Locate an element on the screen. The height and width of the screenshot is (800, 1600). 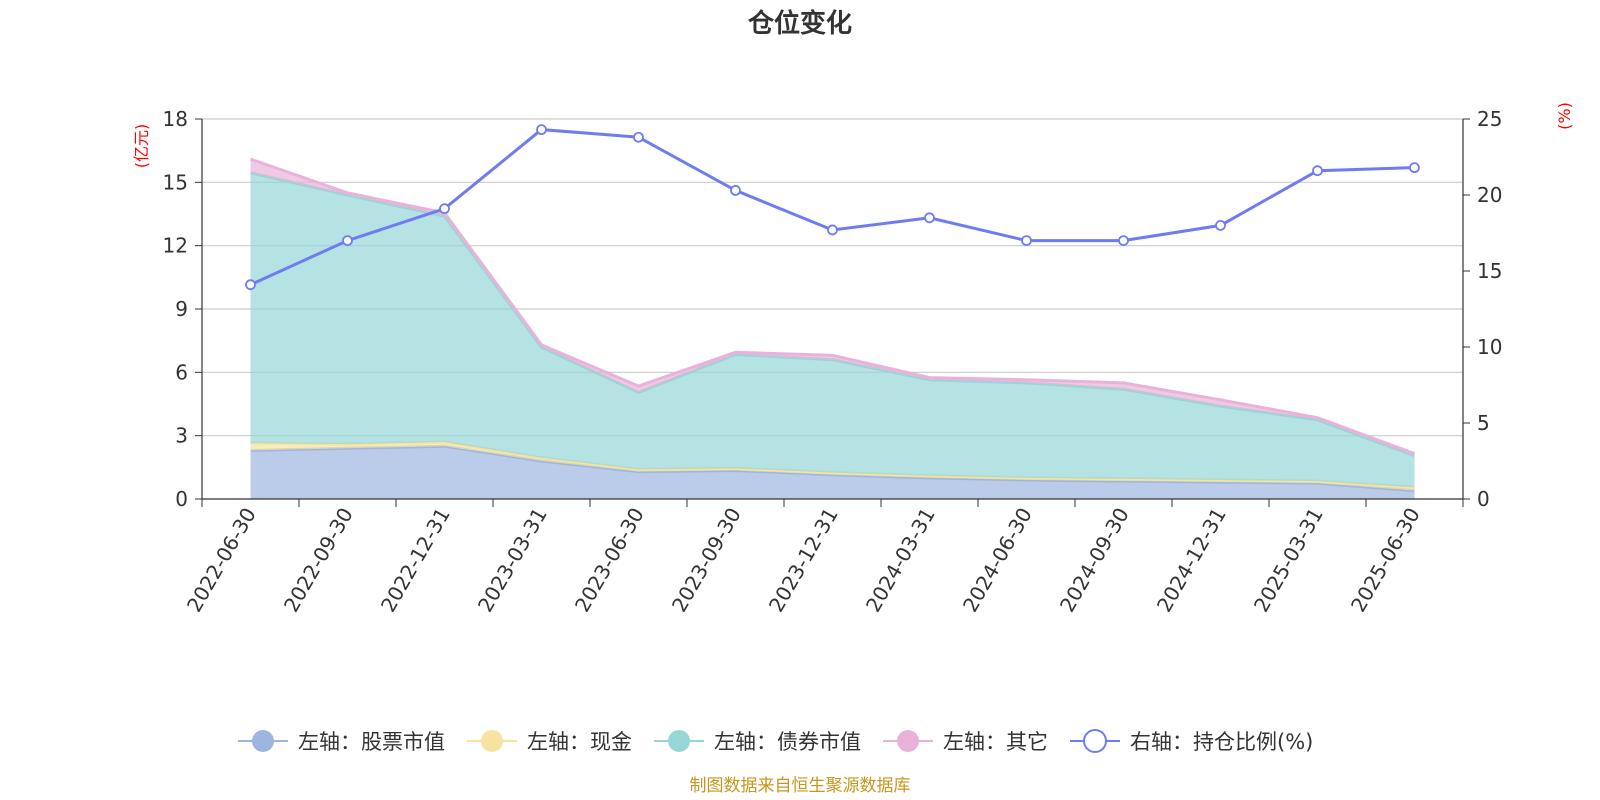
right-axis-tick-label: 5 is located at coordinates (1483, 423).